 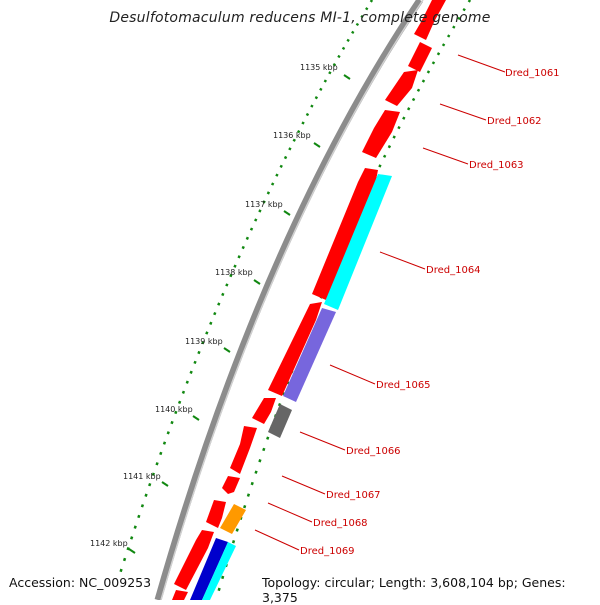 What do you see at coordinates (514, 121) in the screenshot?
I see `gene-label-1062: Dred_1062` at bounding box center [514, 121].